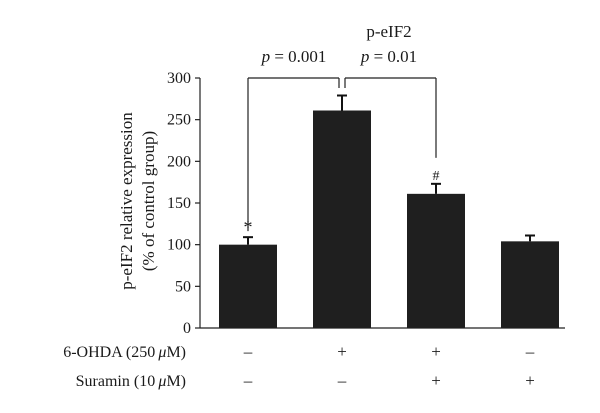  Describe the element at coordinates (388, 31) in the screenshot. I see `annotation-title: p-eIF2` at that location.